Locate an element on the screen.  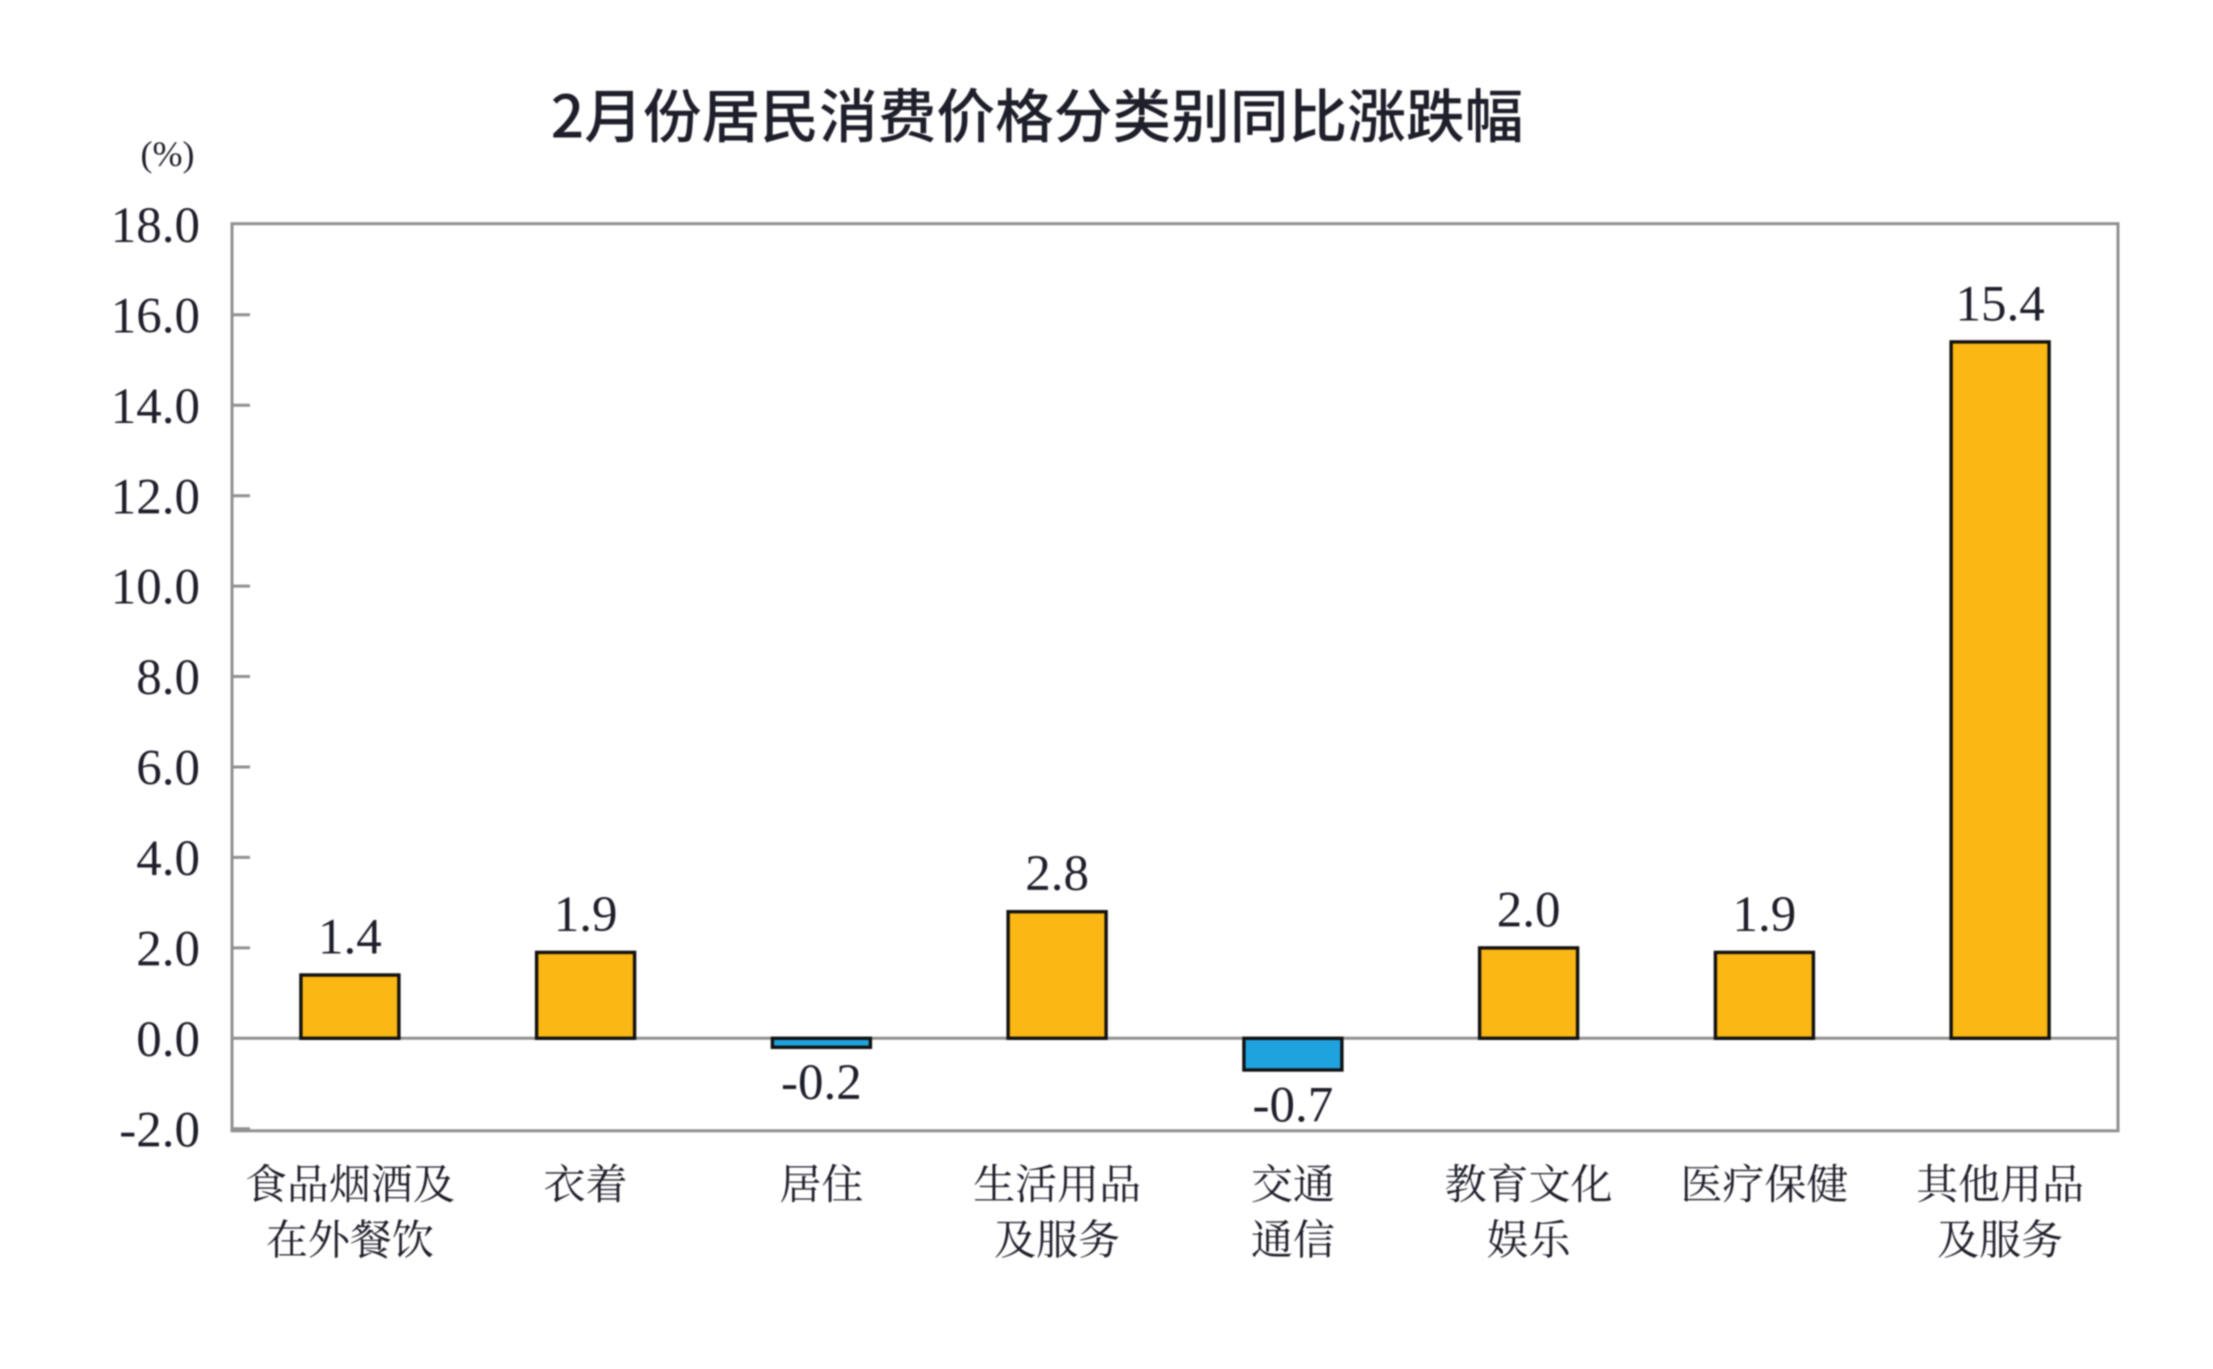
svg-text: 2.8 is located at coordinates (1057, 874).